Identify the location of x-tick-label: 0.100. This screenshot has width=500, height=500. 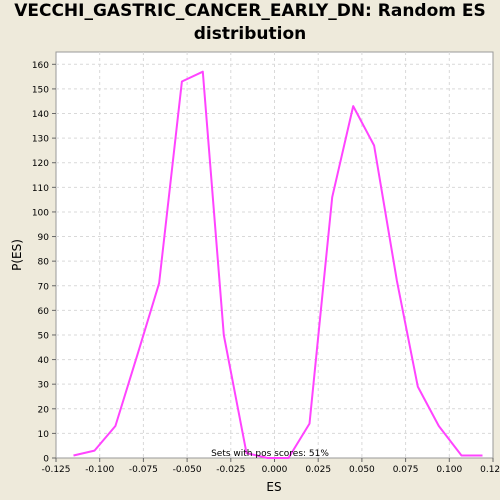
(449, 470).